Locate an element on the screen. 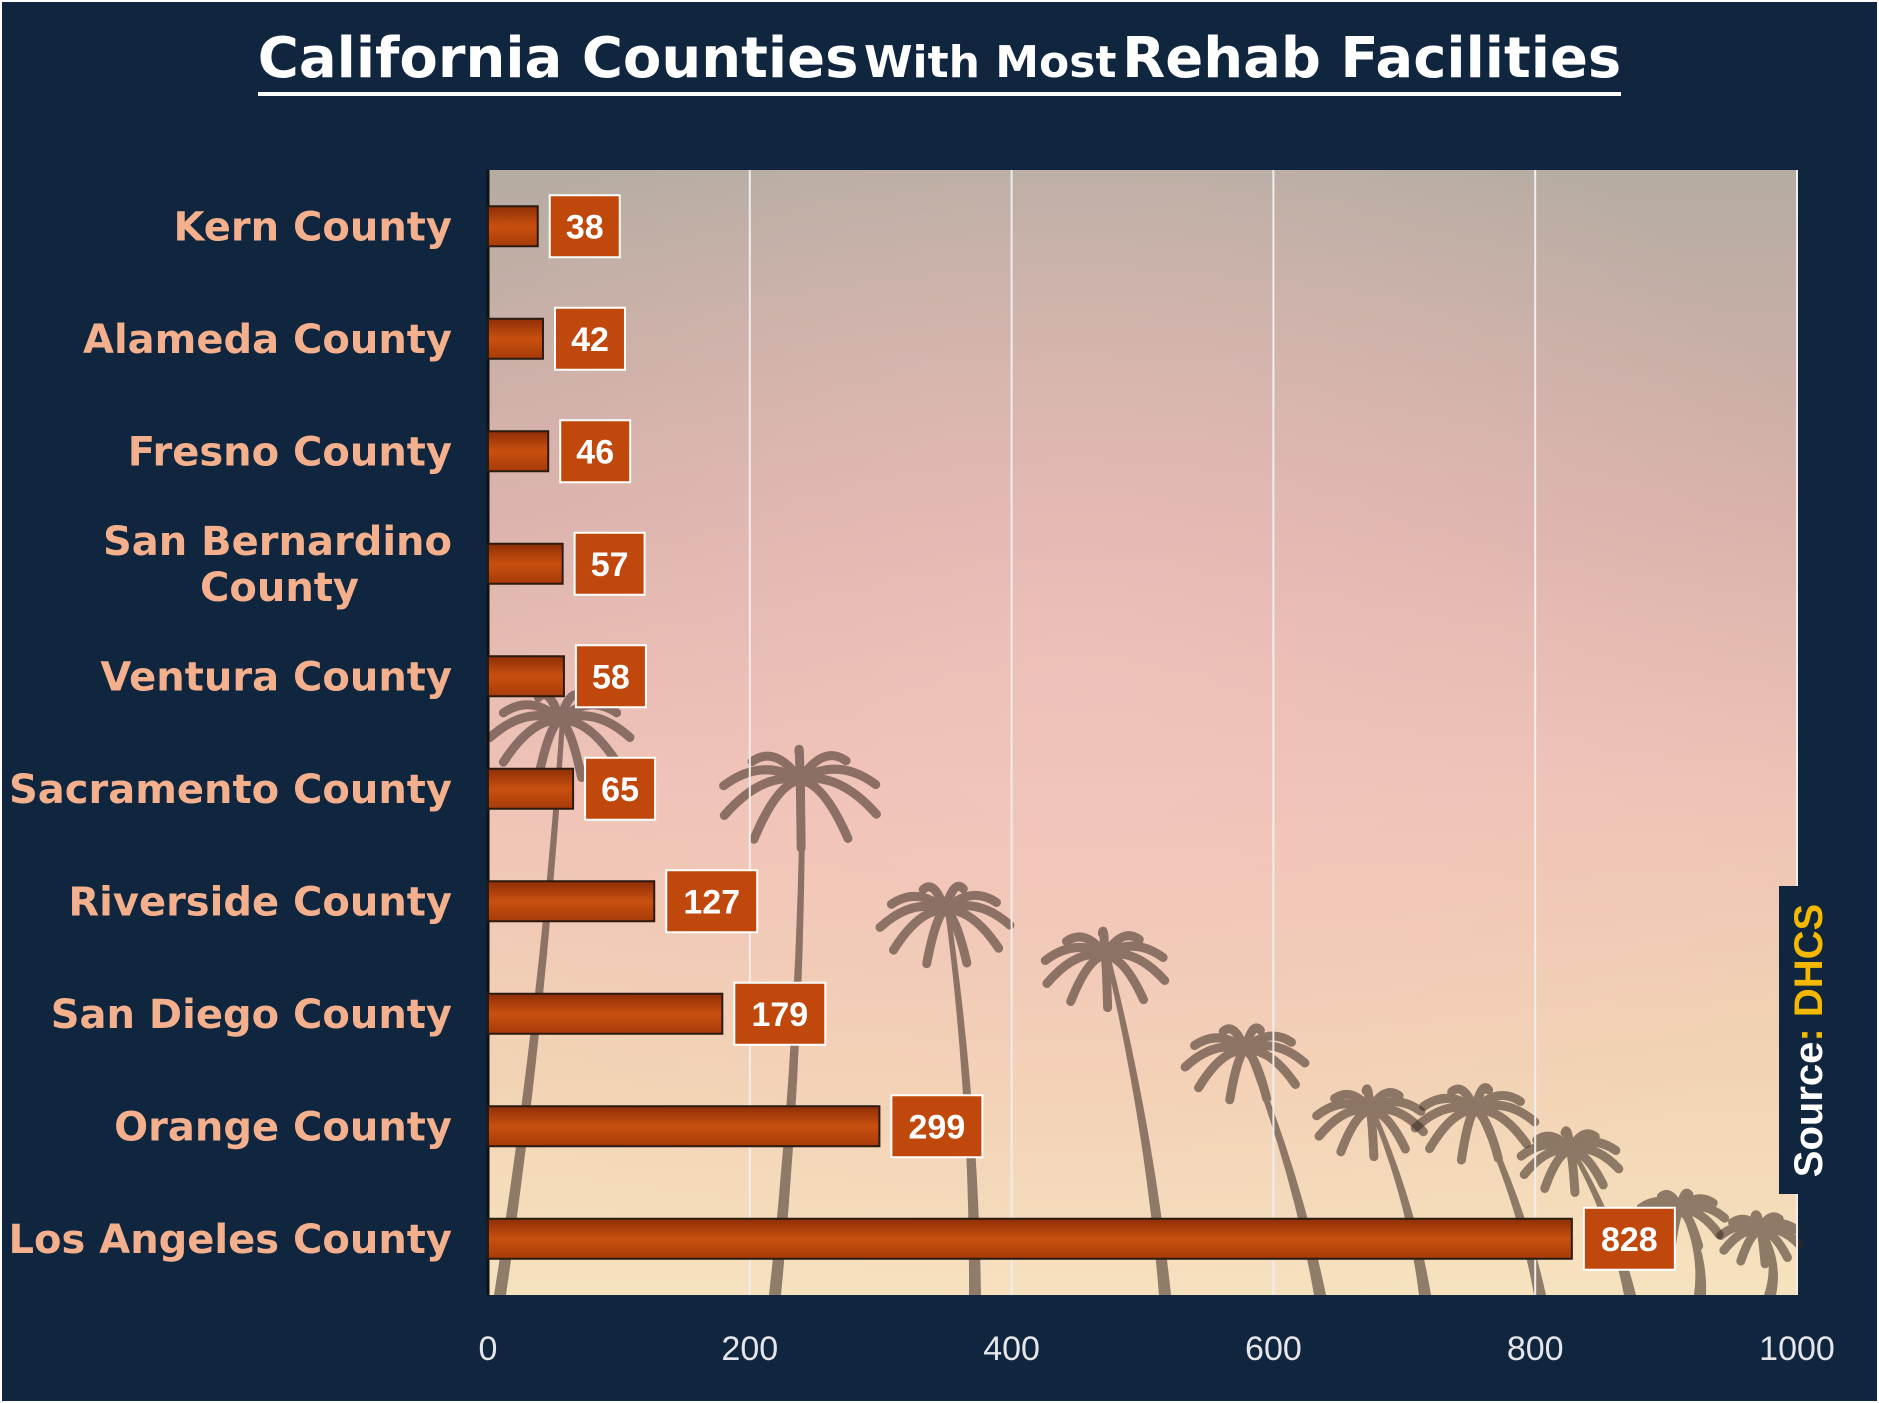 The height and width of the screenshot is (1403, 1879). category-label: San Diego County is located at coordinates (251, 1015).